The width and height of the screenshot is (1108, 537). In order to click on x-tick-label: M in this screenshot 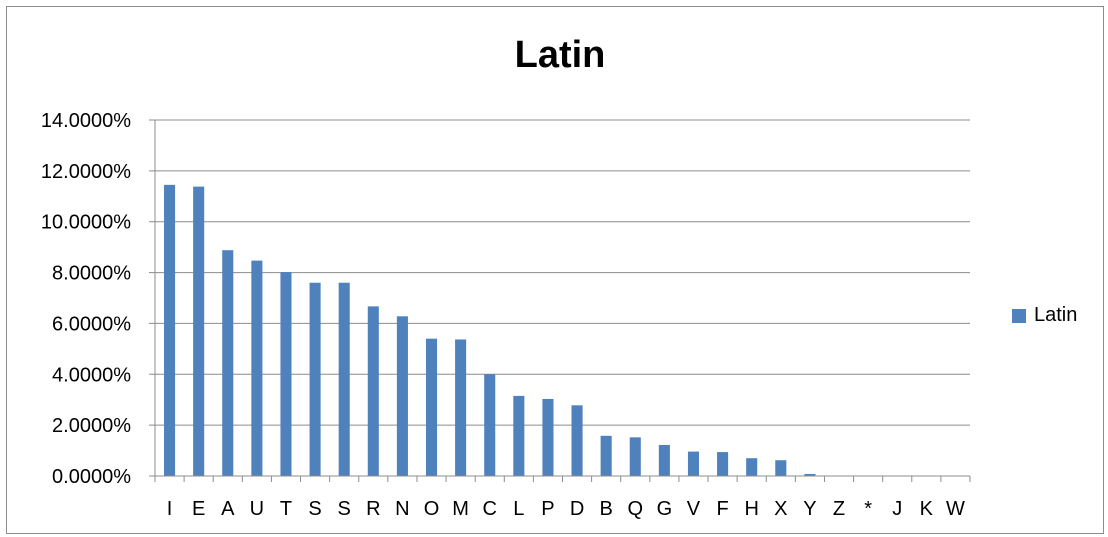, I will do `click(460, 509)`.